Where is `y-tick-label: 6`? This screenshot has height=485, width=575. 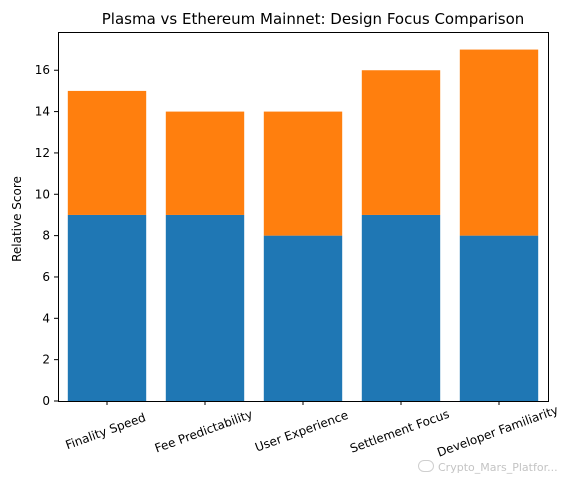
y-tick-label: 6 is located at coordinates (46, 277).